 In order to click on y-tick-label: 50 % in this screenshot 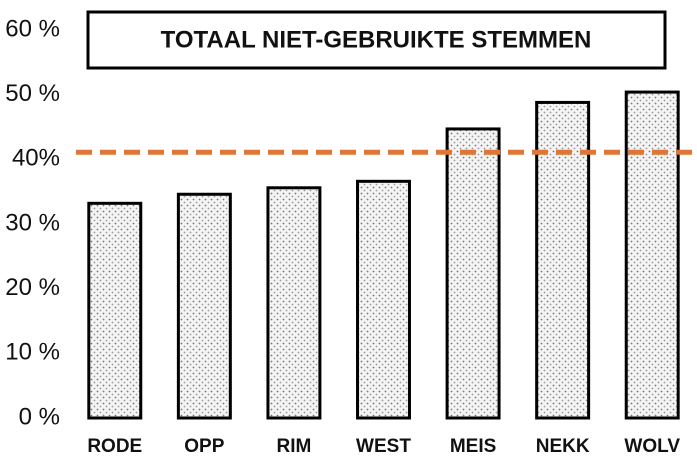, I will do `click(32, 93)`.